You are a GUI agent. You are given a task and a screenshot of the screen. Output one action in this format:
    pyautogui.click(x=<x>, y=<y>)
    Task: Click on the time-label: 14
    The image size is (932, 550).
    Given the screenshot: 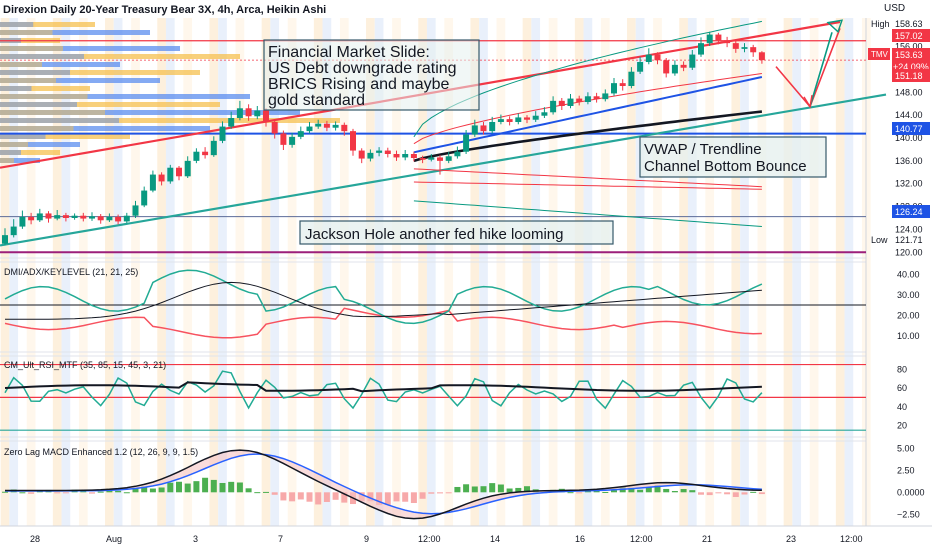 What is the action you would take?
    pyautogui.click(x=495, y=539)
    